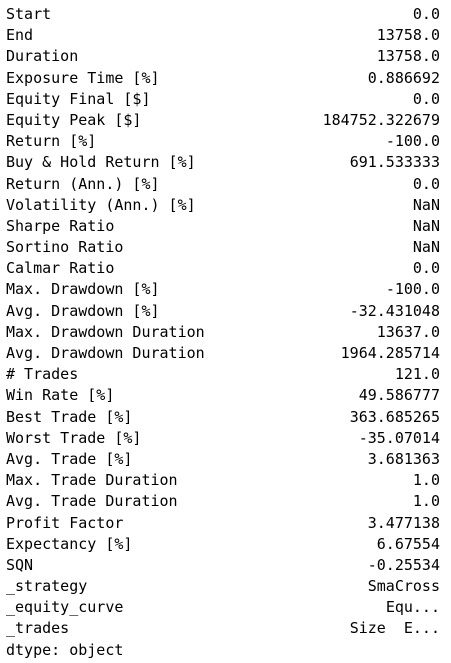  I want to click on stat-row: Sharpe Ratio NaN, so click(225, 226).